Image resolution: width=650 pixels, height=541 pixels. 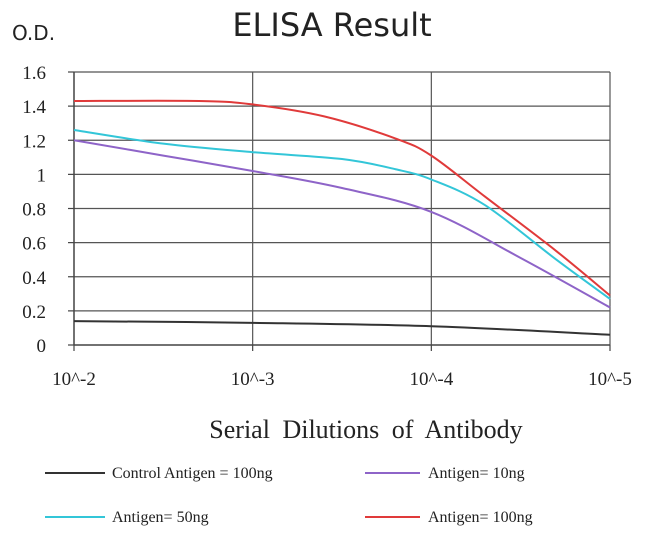 What do you see at coordinates (331, 25) in the screenshot?
I see `chart-title: ELISA Result` at bounding box center [331, 25].